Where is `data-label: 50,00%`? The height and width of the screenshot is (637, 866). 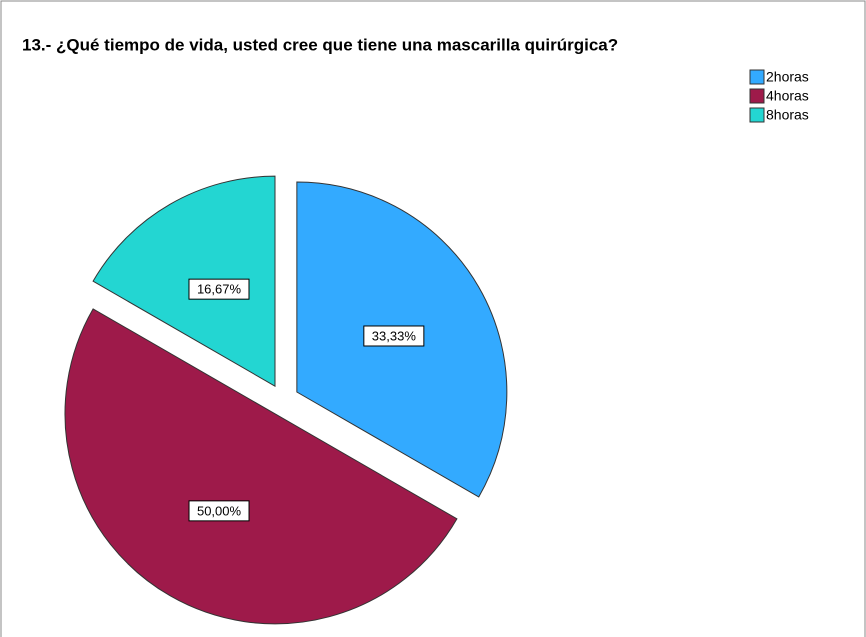 data-label: 50,00% is located at coordinates (219, 510).